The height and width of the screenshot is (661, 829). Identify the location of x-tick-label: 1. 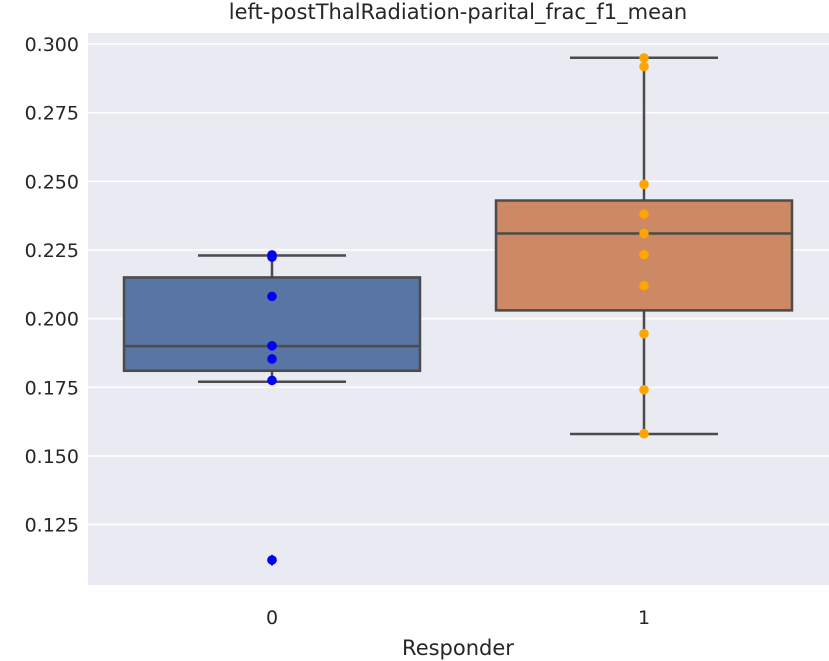
(644, 618).